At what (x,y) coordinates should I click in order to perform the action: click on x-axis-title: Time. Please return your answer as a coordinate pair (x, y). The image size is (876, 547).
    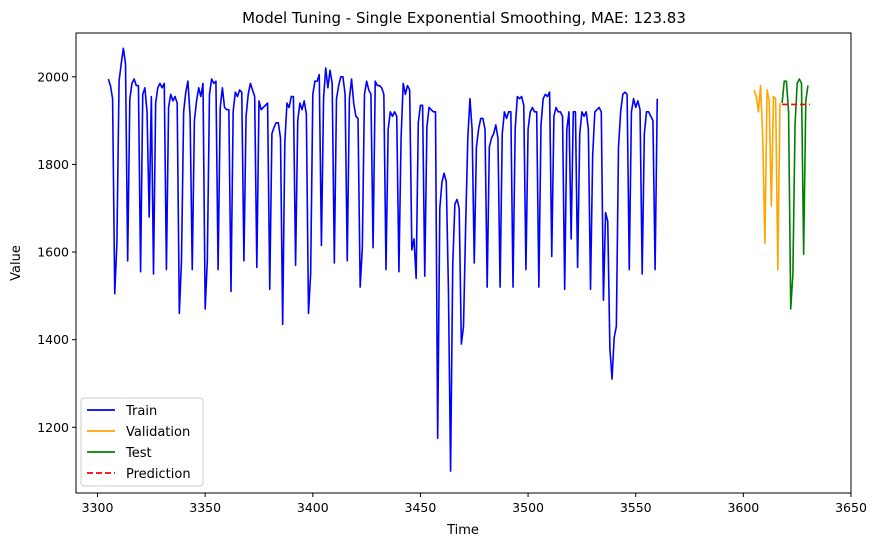
    Looking at the image, I should click on (462, 530).